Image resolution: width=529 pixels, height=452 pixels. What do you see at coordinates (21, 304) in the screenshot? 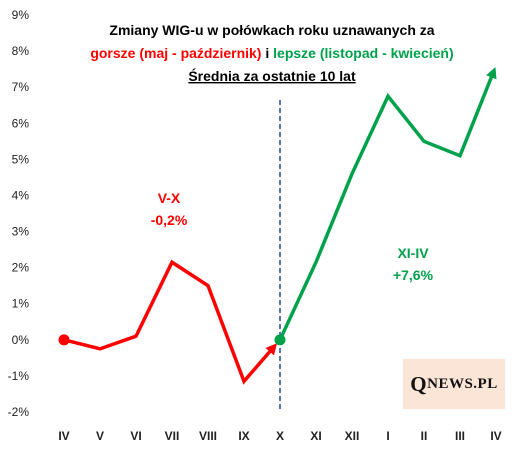
I see `y-tick-label: 1%` at bounding box center [21, 304].